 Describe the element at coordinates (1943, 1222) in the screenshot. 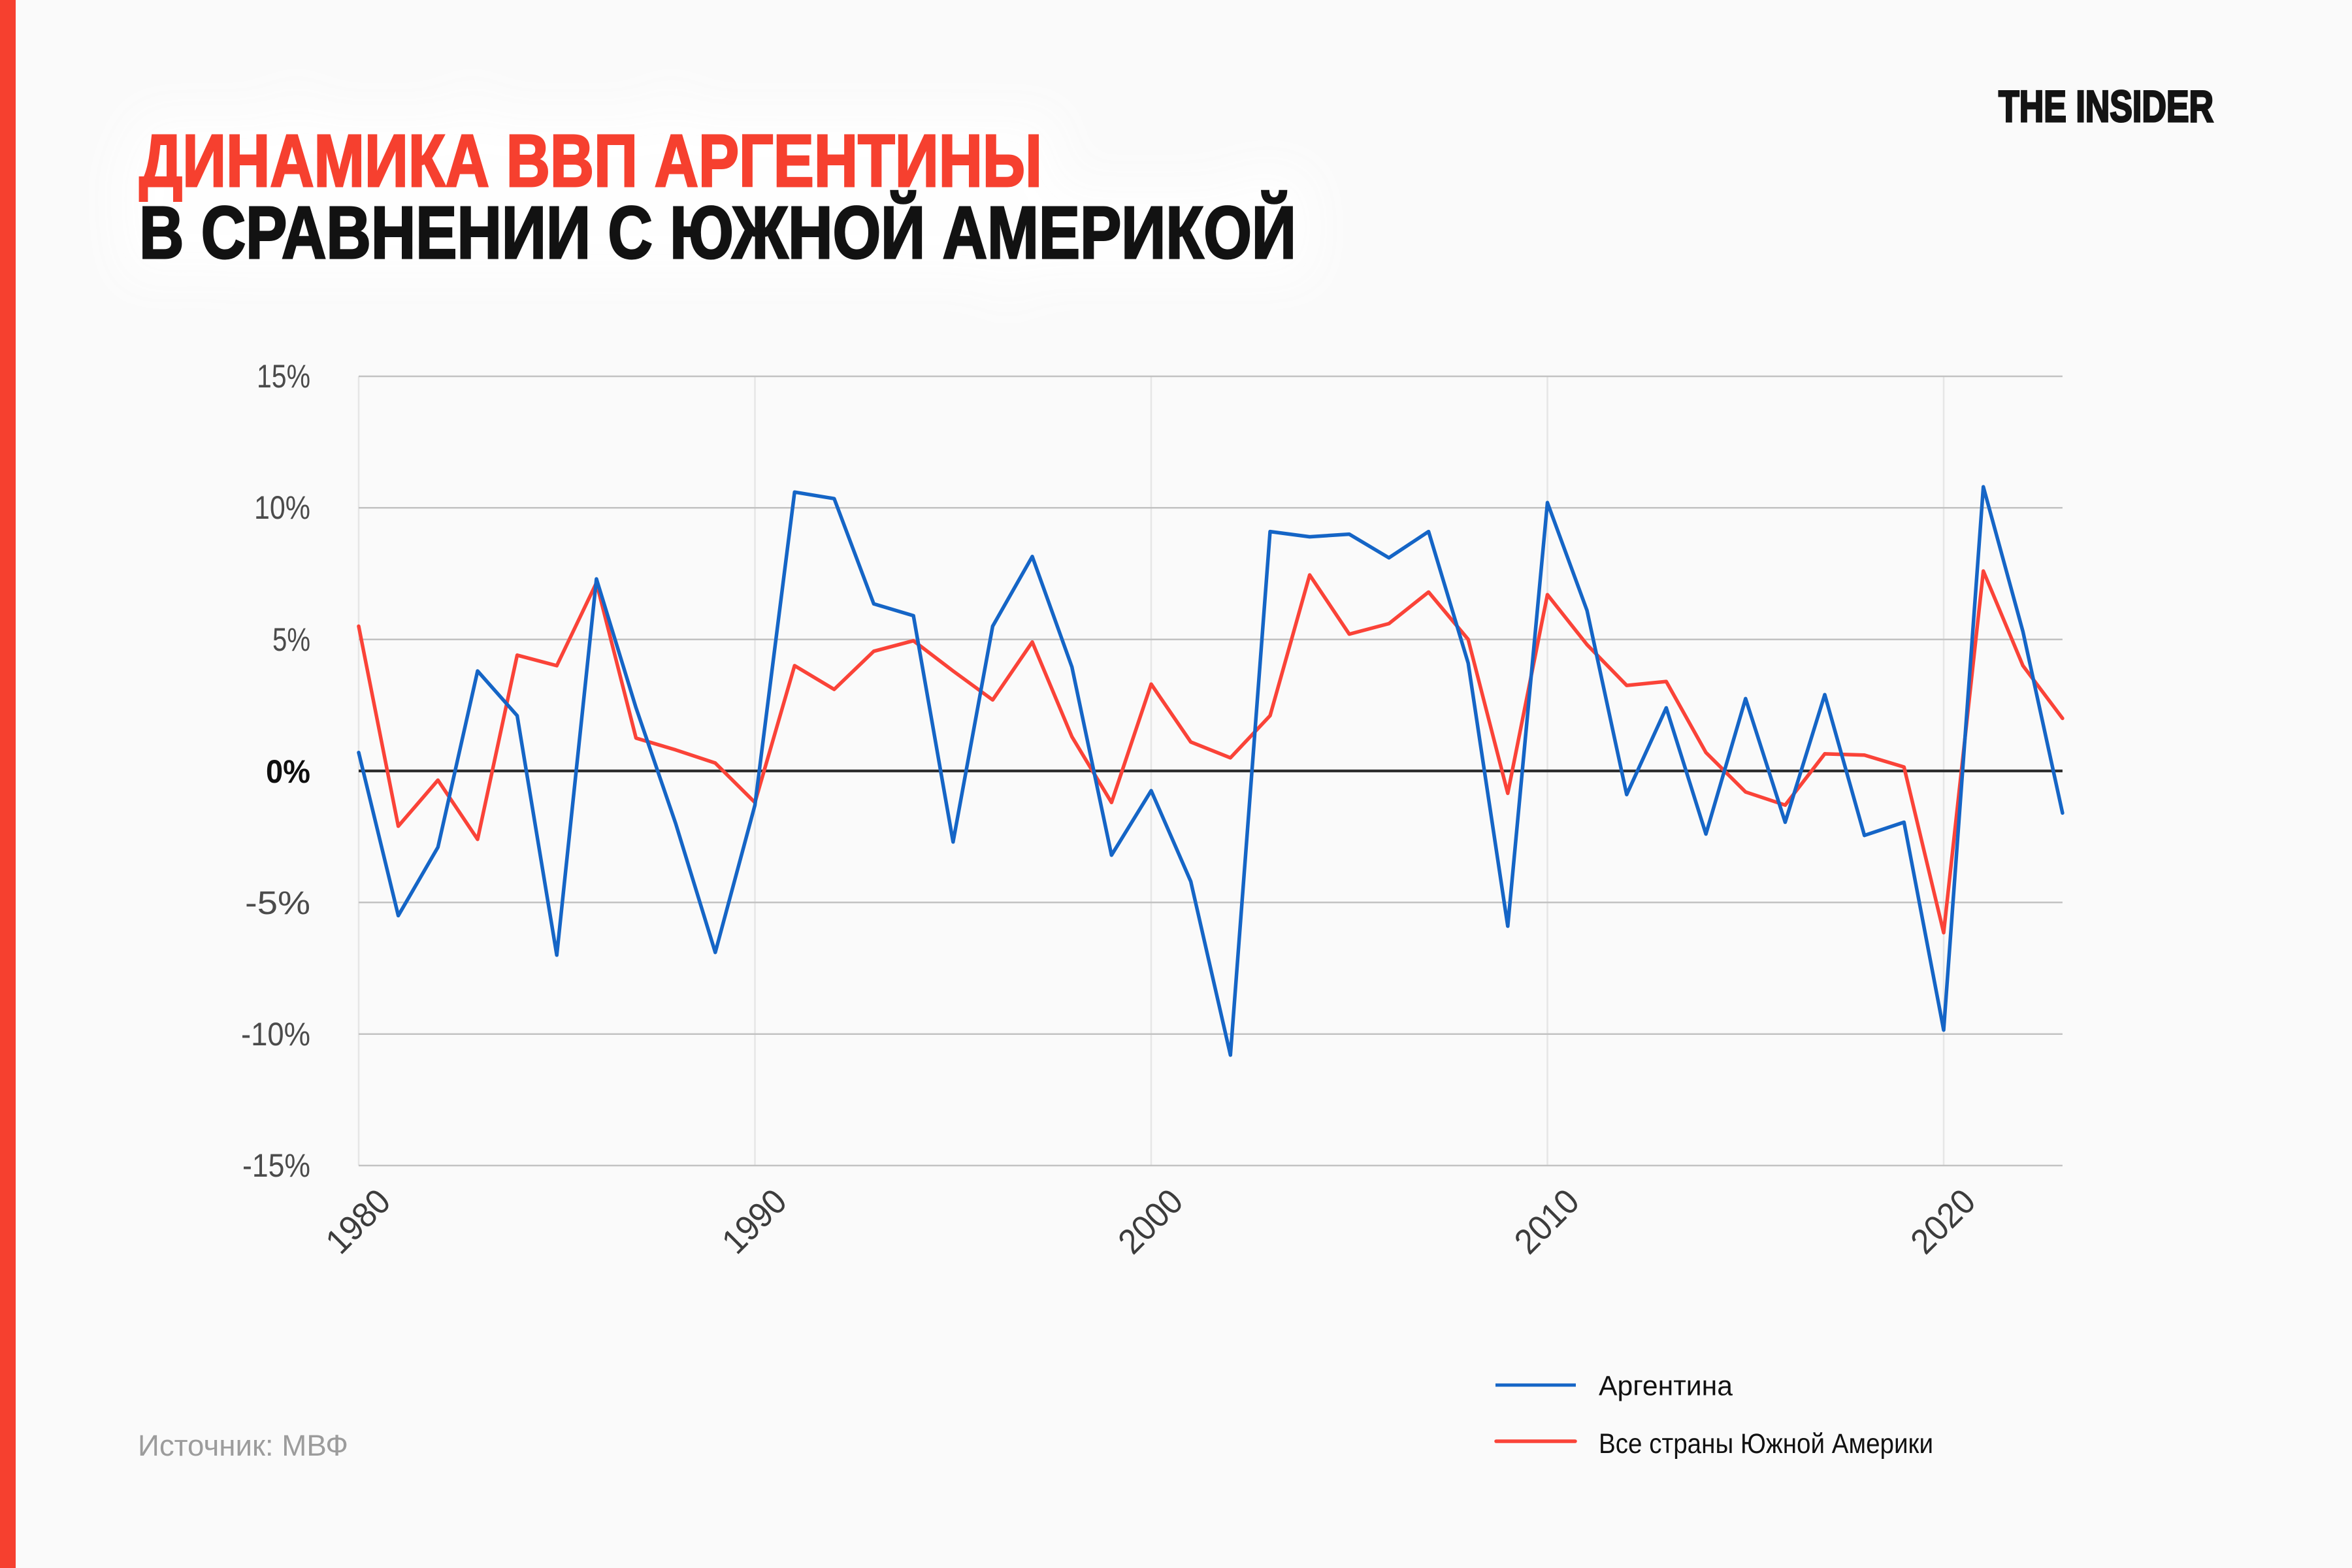

I see `svg-text: 2020` at that location.